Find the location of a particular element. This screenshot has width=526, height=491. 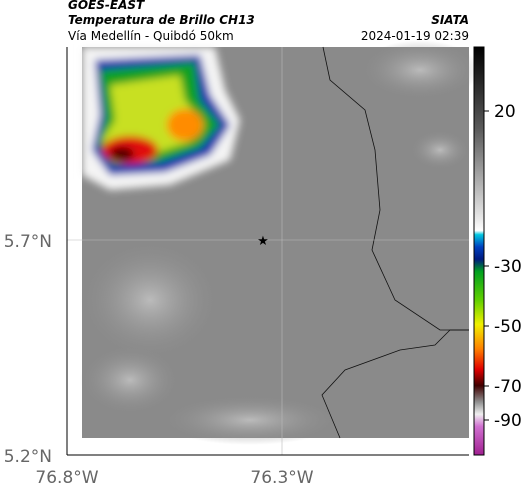

colorbar-label: -70 is located at coordinates (508, 387).